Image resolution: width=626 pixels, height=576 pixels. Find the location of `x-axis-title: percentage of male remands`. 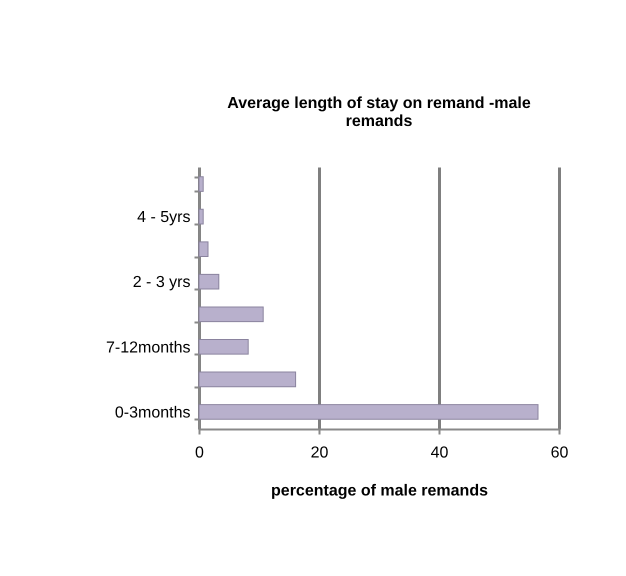

x-axis-title: percentage of male remands is located at coordinates (379, 491).